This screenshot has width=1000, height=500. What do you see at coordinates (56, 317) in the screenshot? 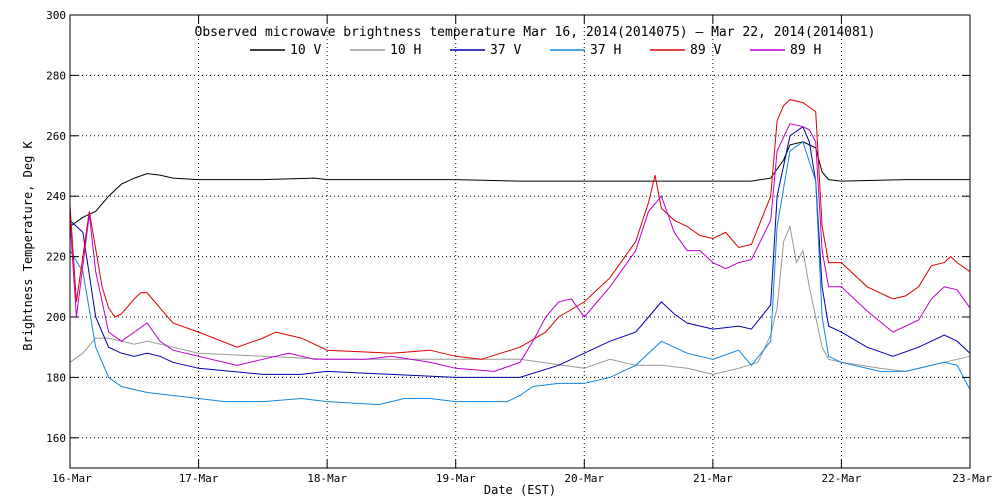
I see `y-tick-label: 200` at bounding box center [56, 317].